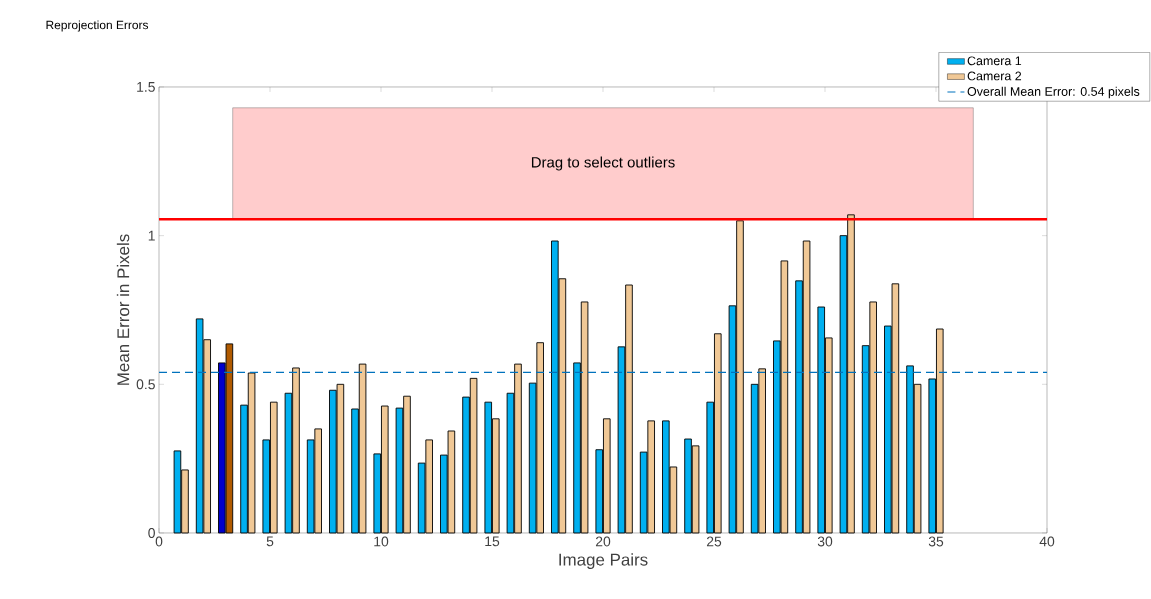 This screenshot has height=599, width=1151. I want to click on x-tick-label: 10, so click(381, 541).